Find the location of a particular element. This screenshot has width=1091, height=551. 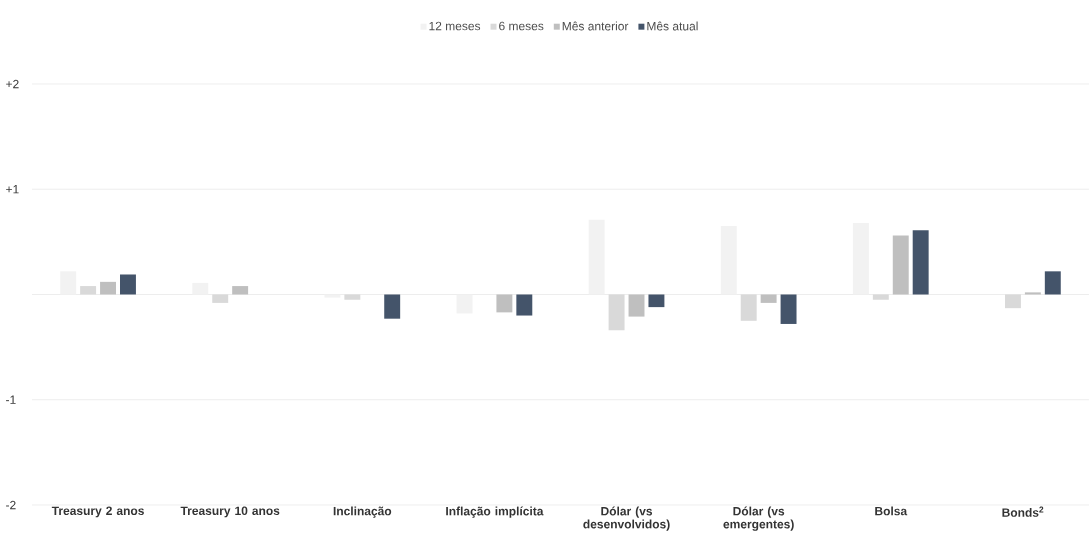

x-tick-label: Dólar (vs desenvolvidos) is located at coordinates (626, 518).